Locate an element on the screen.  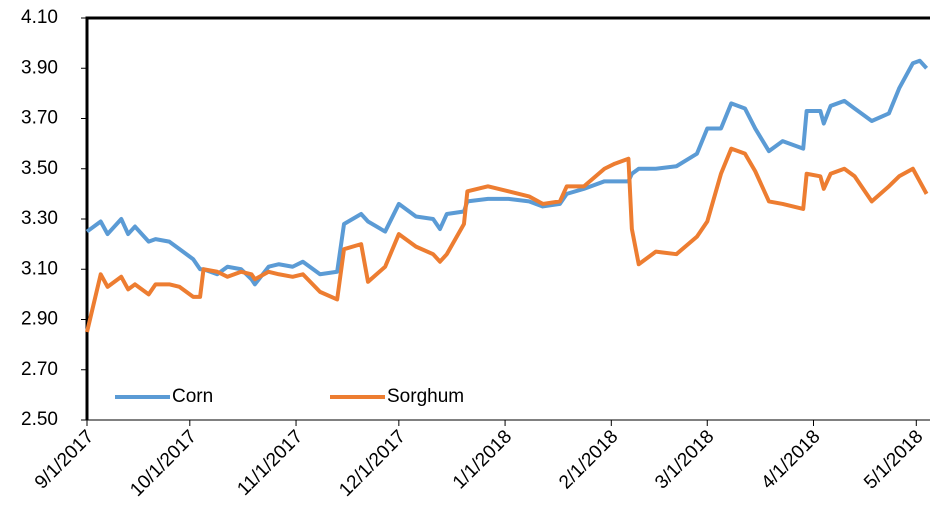
x-tick-label: 1/1/2018 is located at coordinates (482, 459).